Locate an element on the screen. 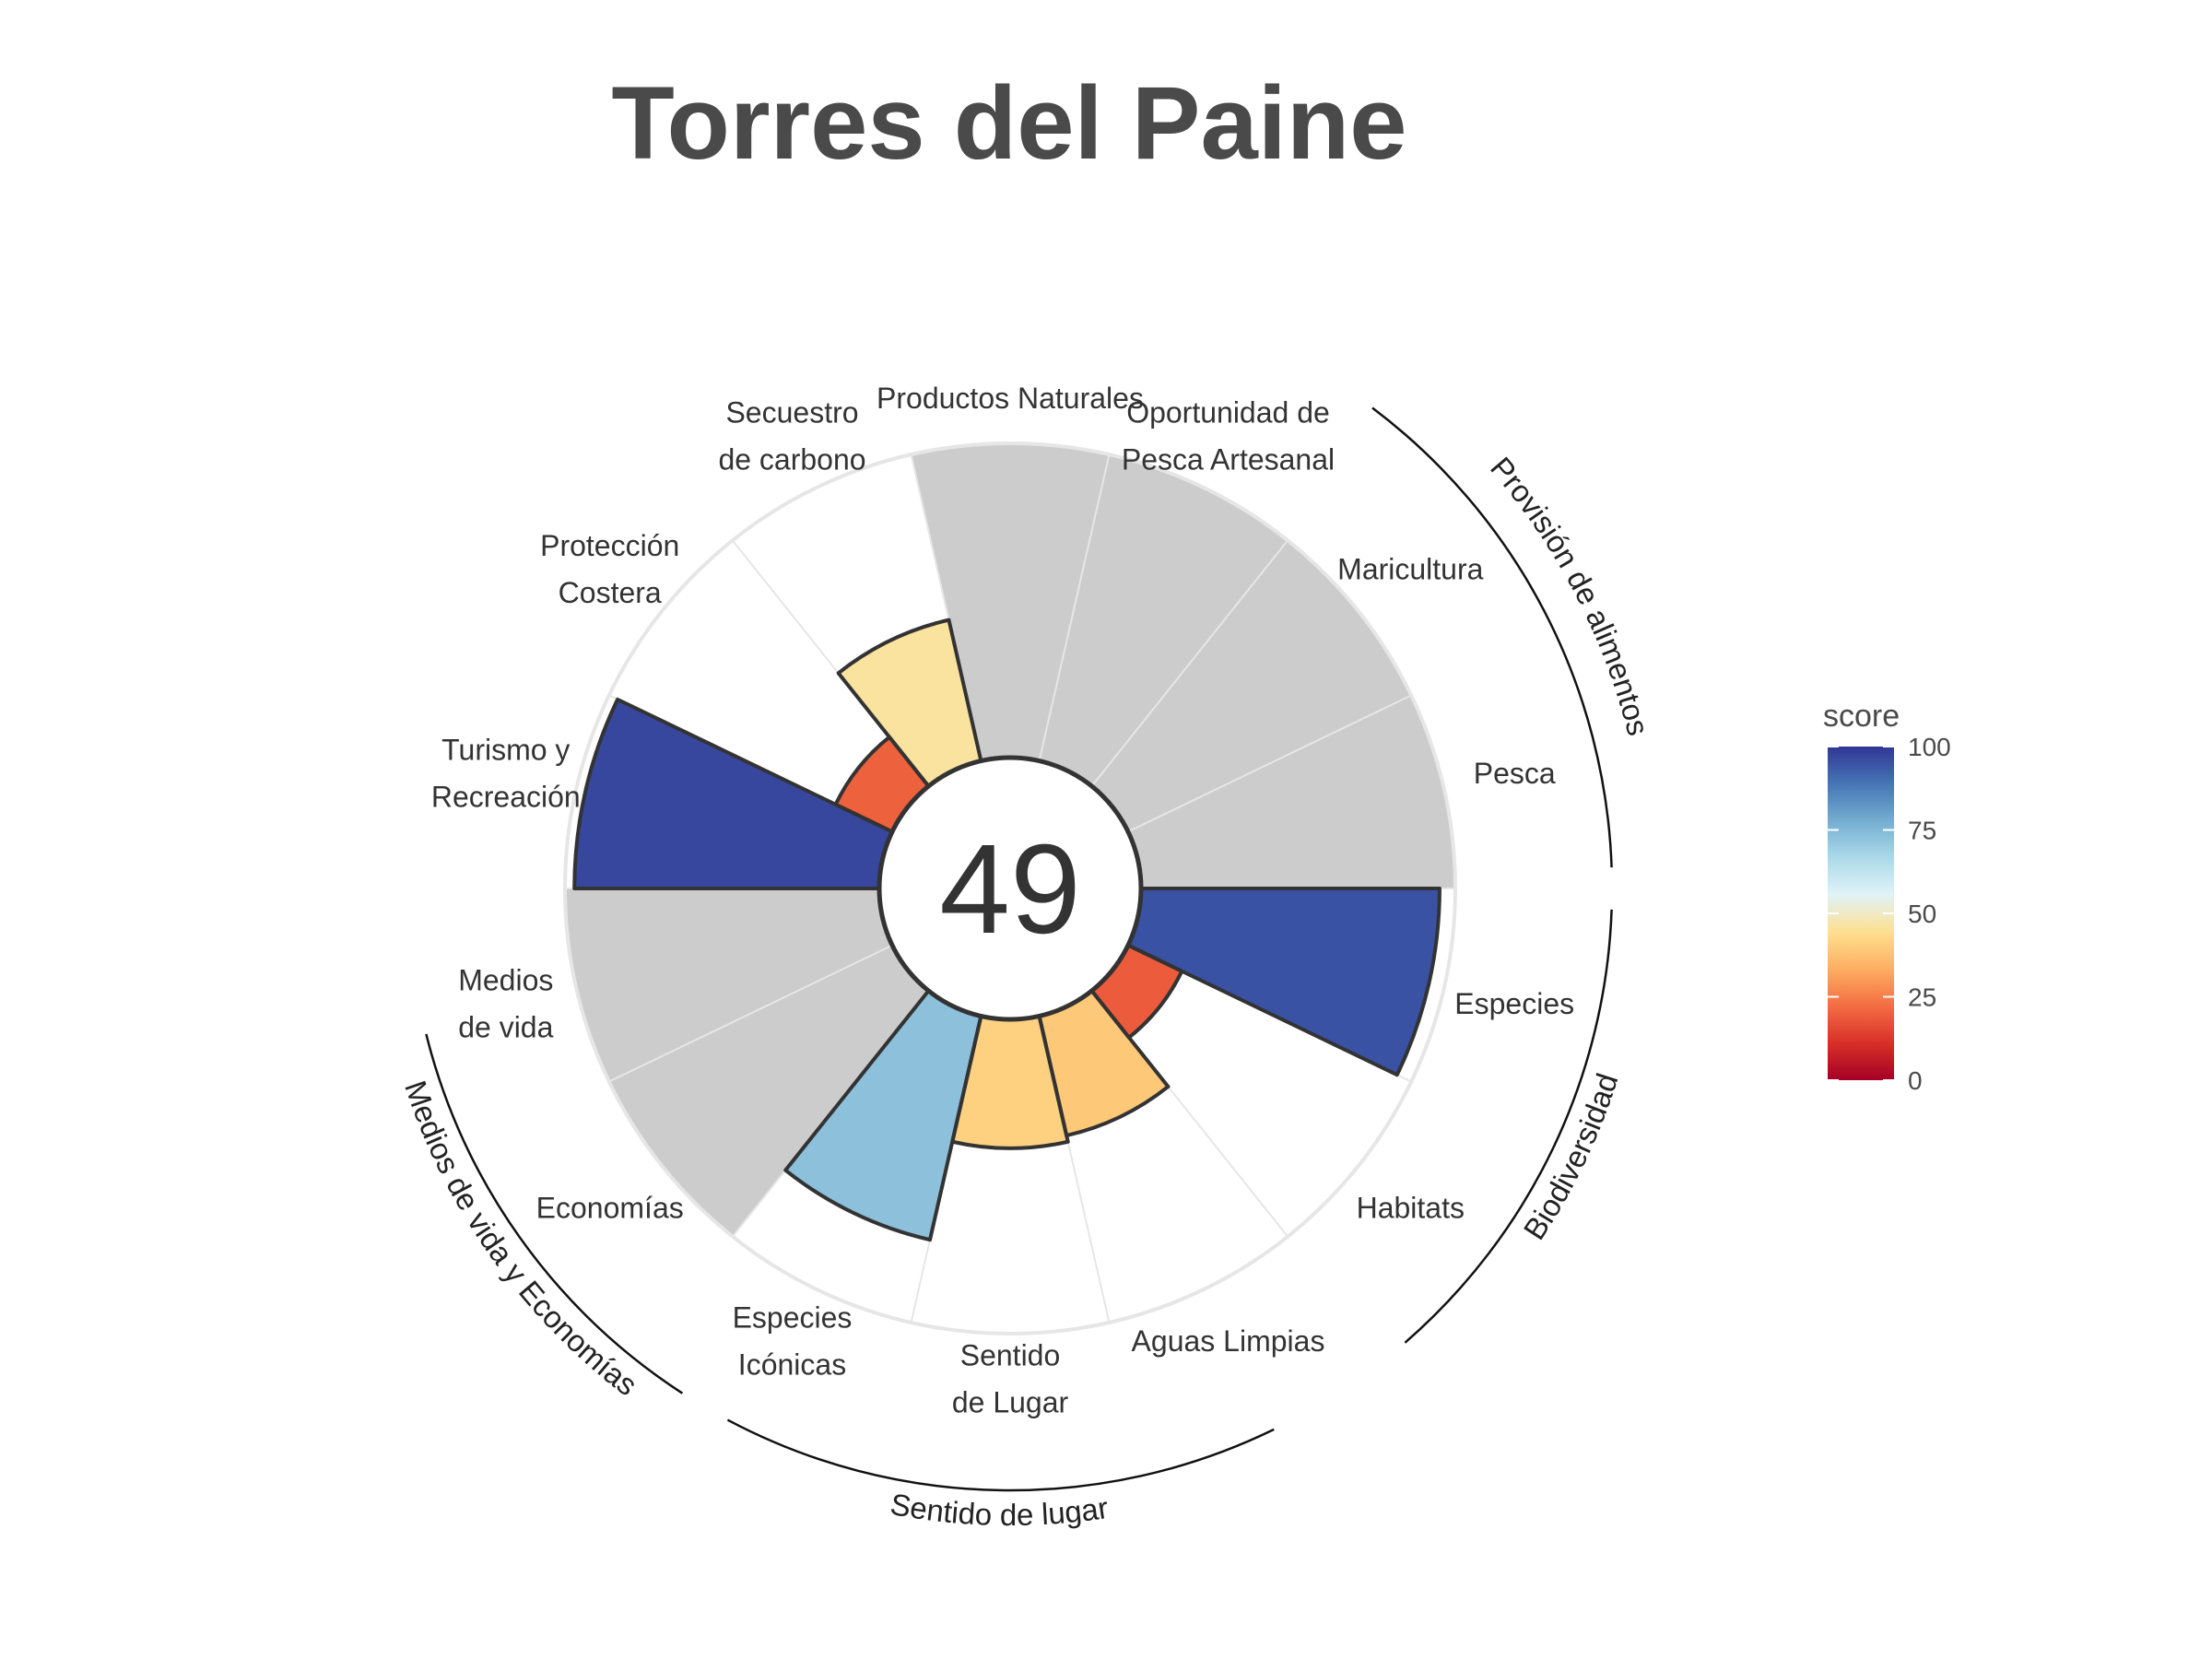  color-legend: score 0 25 50 75 100 is located at coordinates (1887, 897).